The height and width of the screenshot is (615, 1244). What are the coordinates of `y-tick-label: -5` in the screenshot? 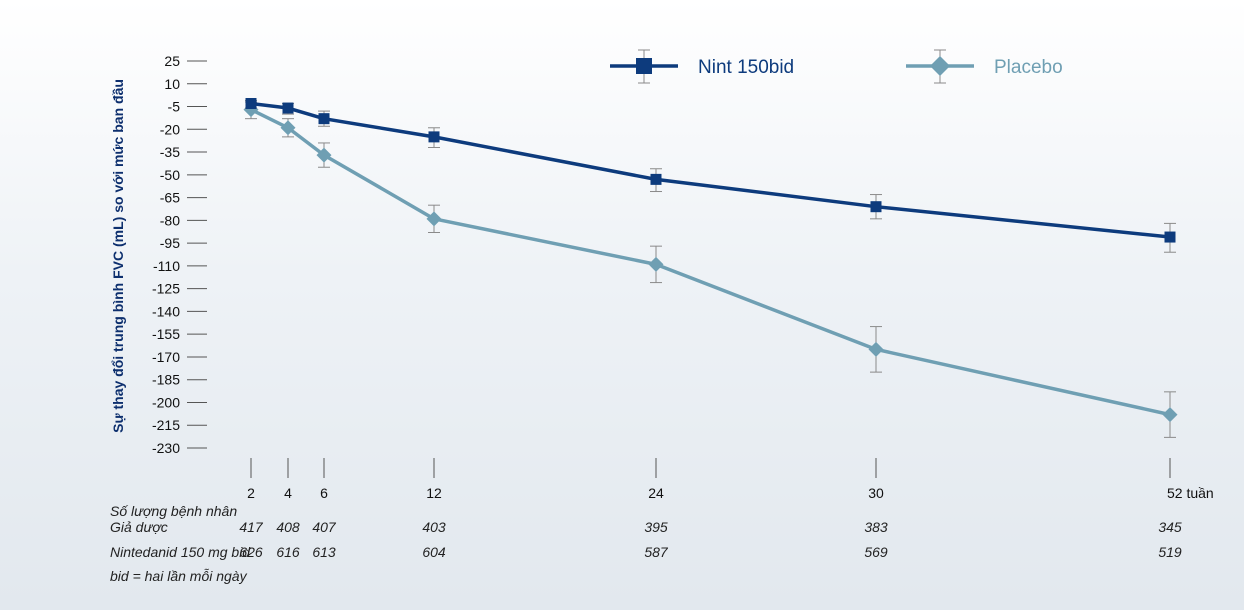 It's located at (174, 107).